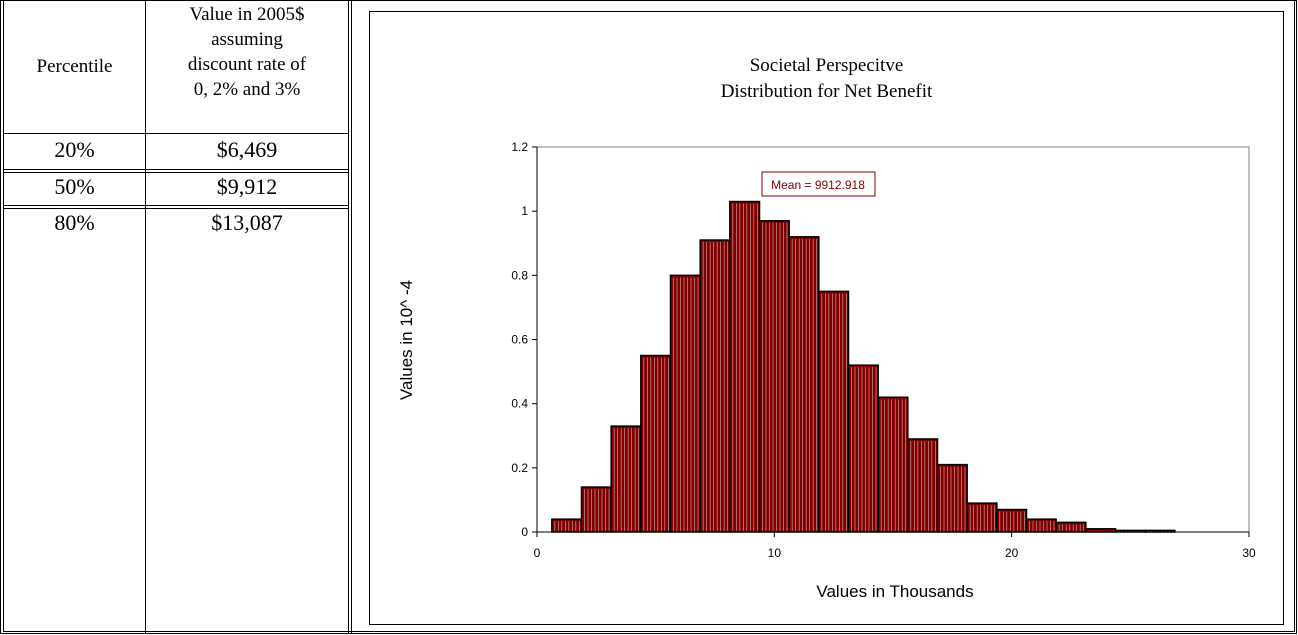 This screenshot has width=1298, height=635. Describe the element at coordinates (519, 147) in the screenshot. I see `y-tick-label: 1.2` at that location.